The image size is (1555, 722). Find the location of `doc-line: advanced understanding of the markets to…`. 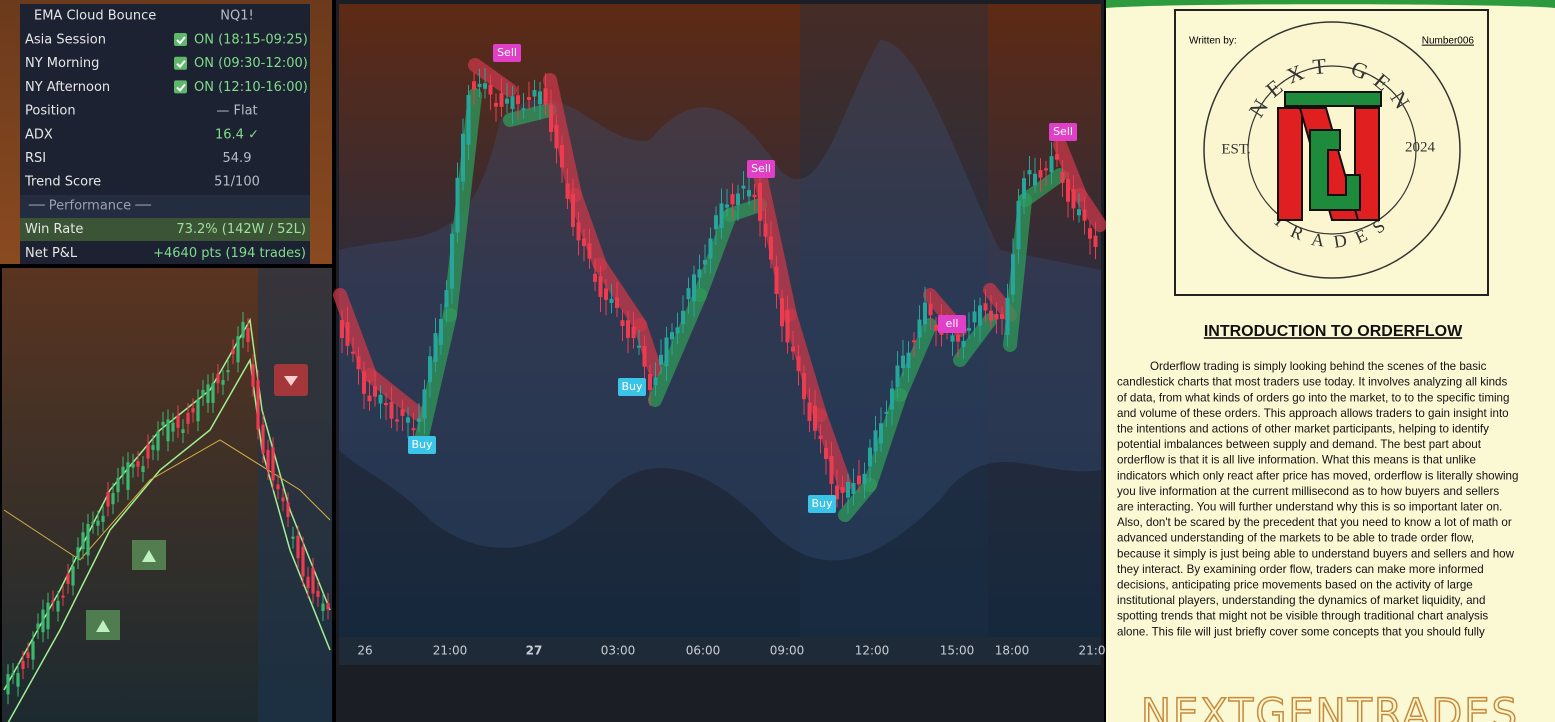

doc-line: advanced understanding of the markets to… is located at coordinates (1295, 538).